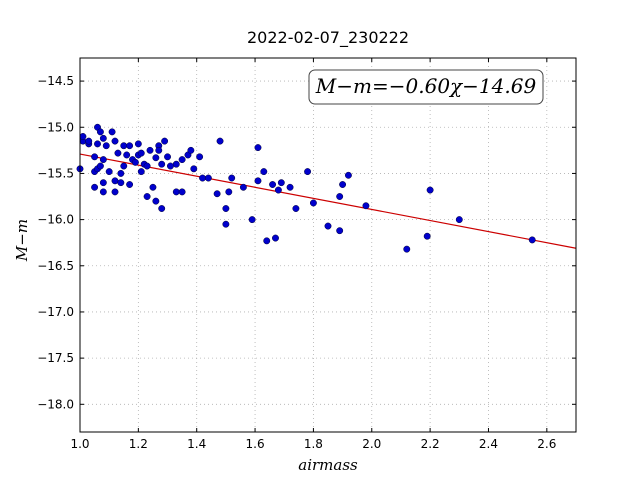 The height and width of the screenshot is (480, 640). What do you see at coordinates (313, 444) in the screenshot?
I see `x-tick-label: 1.8` at bounding box center [313, 444].